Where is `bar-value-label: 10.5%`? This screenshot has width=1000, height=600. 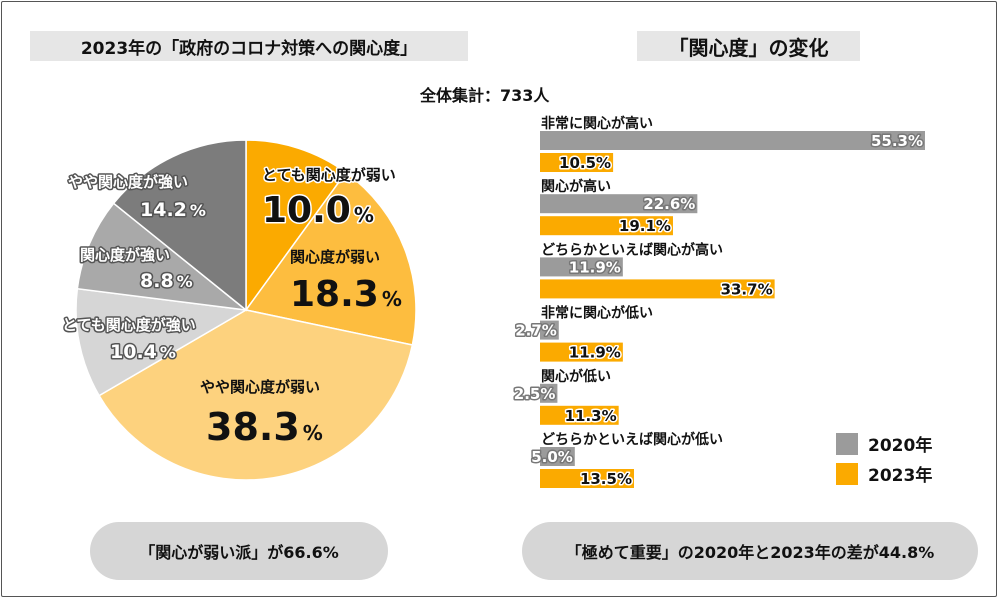 bar-value-label: 10.5% is located at coordinates (585, 163).